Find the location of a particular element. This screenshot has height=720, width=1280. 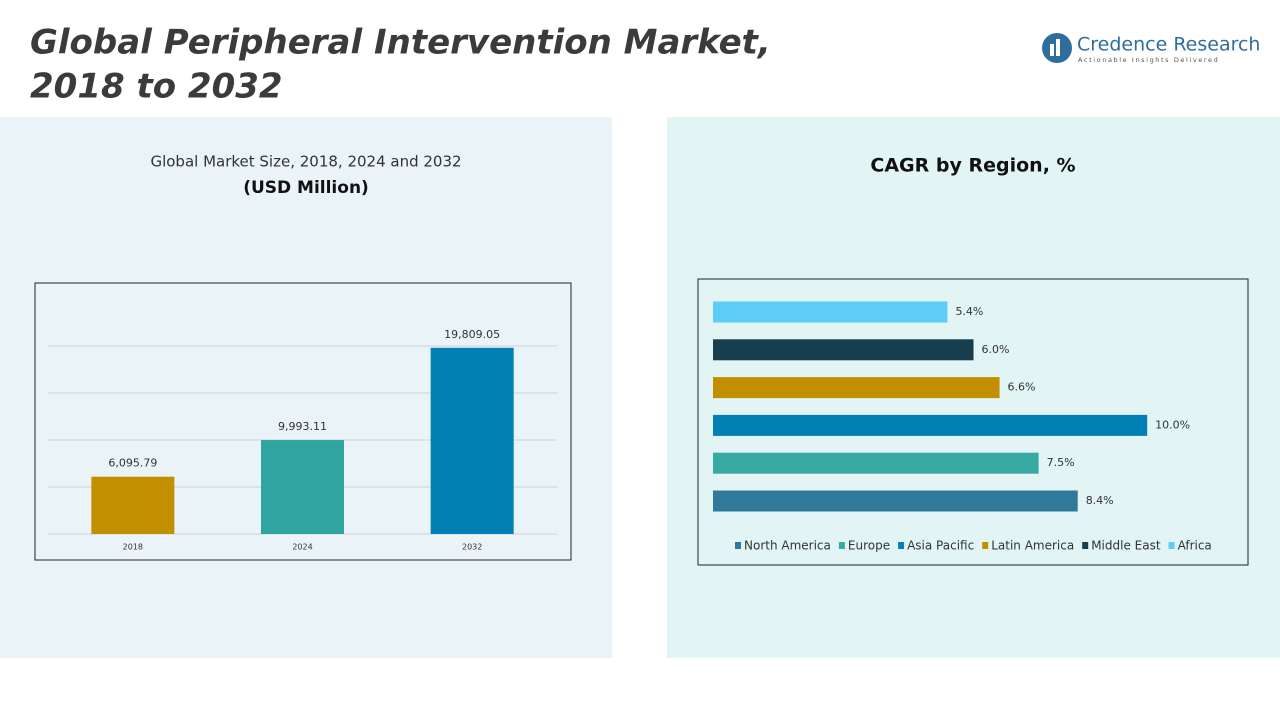

chart-title: CAGR by Region, % is located at coordinates (972, 166).